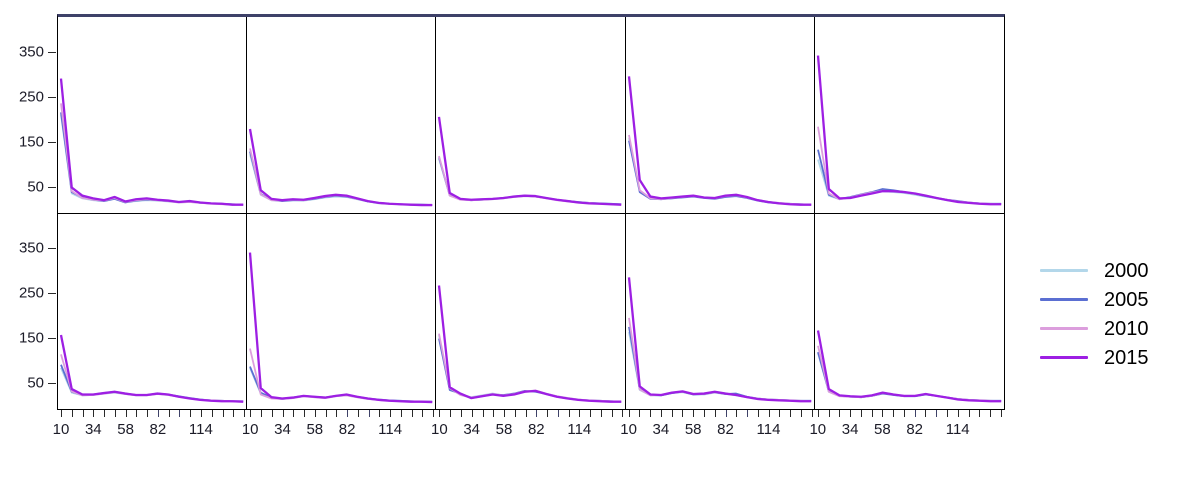 The width and height of the screenshot is (1200, 480). I want to click on panel-row2-col3, so click(531, 312).